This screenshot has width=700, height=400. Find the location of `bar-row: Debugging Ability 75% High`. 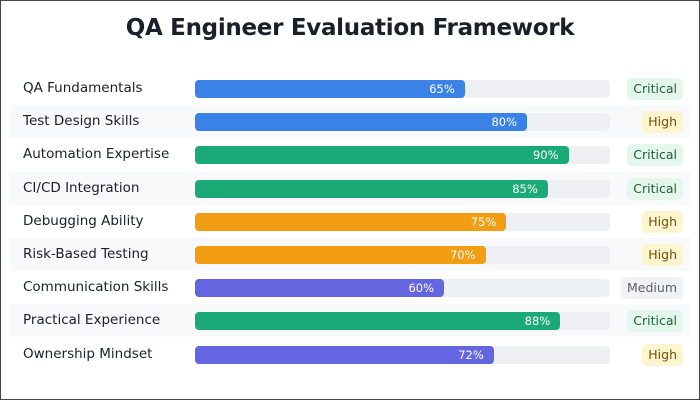

bar-row: Debugging Ability 75% High is located at coordinates (350, 221).